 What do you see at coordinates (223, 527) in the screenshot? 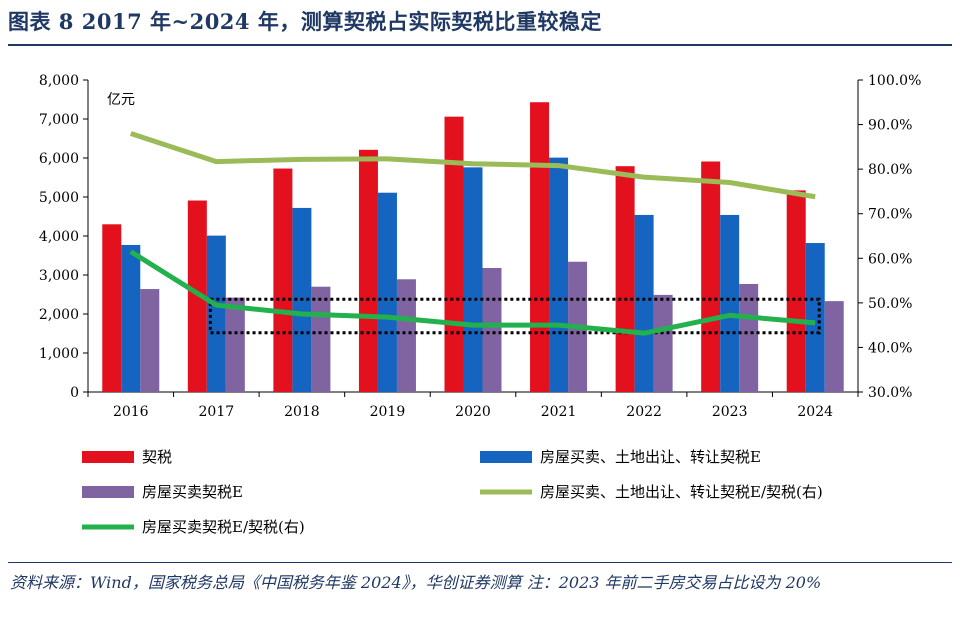
I see `legend-label: 房屋买卖契税E/契税(右)` at bounding box center [223, 527].